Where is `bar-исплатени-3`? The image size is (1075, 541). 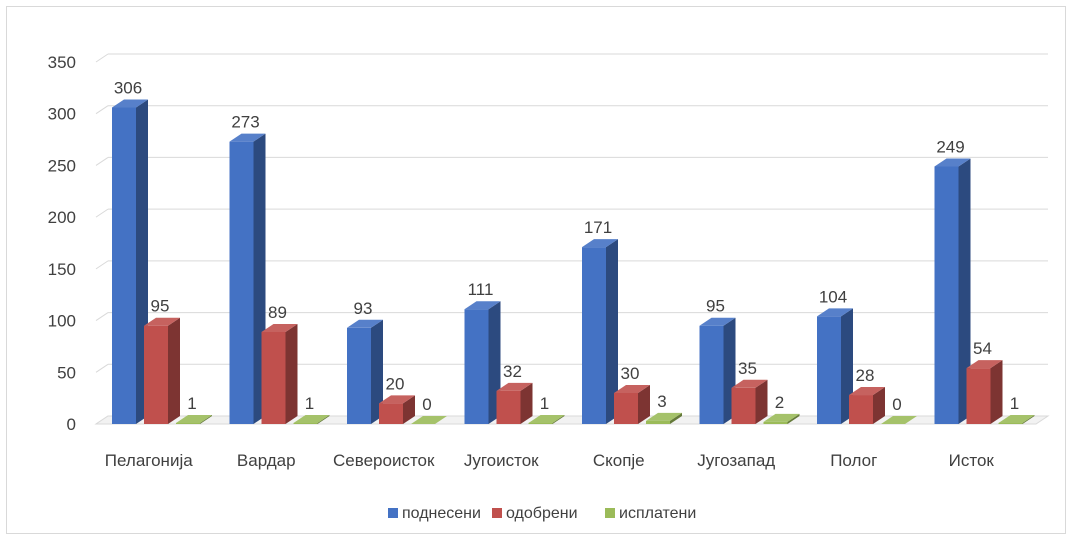 bar-исплатени-3 is located at coordinates (540, 423).